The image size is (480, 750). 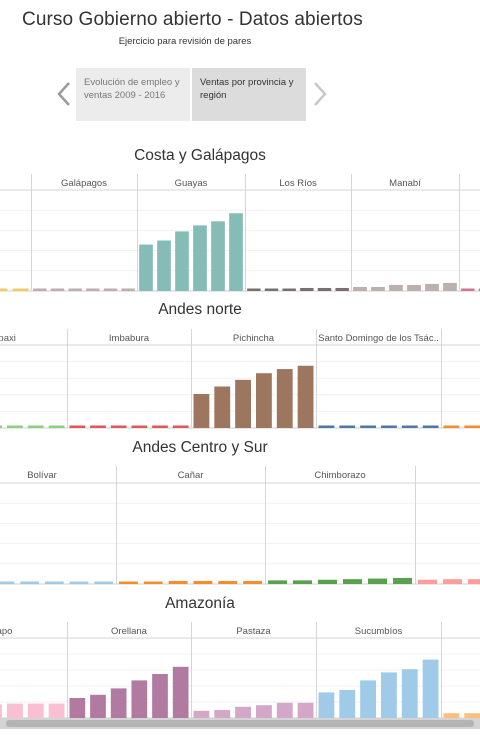 What do you see at coordinates (64, 94) in the screenshot?
I see `previous-arrow-icon` at bounding box center [64, 94].